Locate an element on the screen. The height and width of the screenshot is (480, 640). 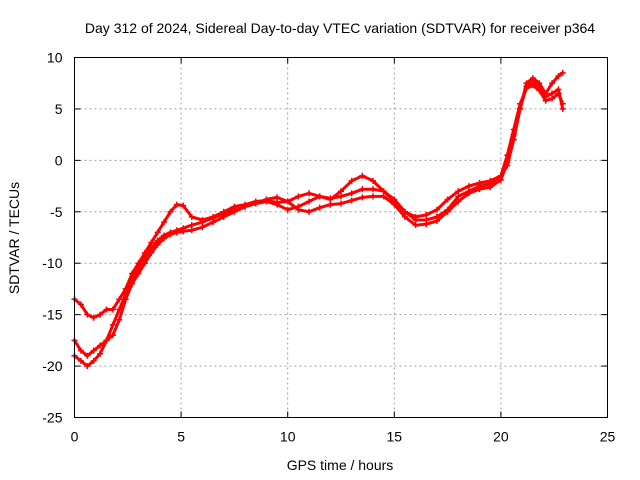
y-tick-label: -10 is located at coordinates (52, 263).